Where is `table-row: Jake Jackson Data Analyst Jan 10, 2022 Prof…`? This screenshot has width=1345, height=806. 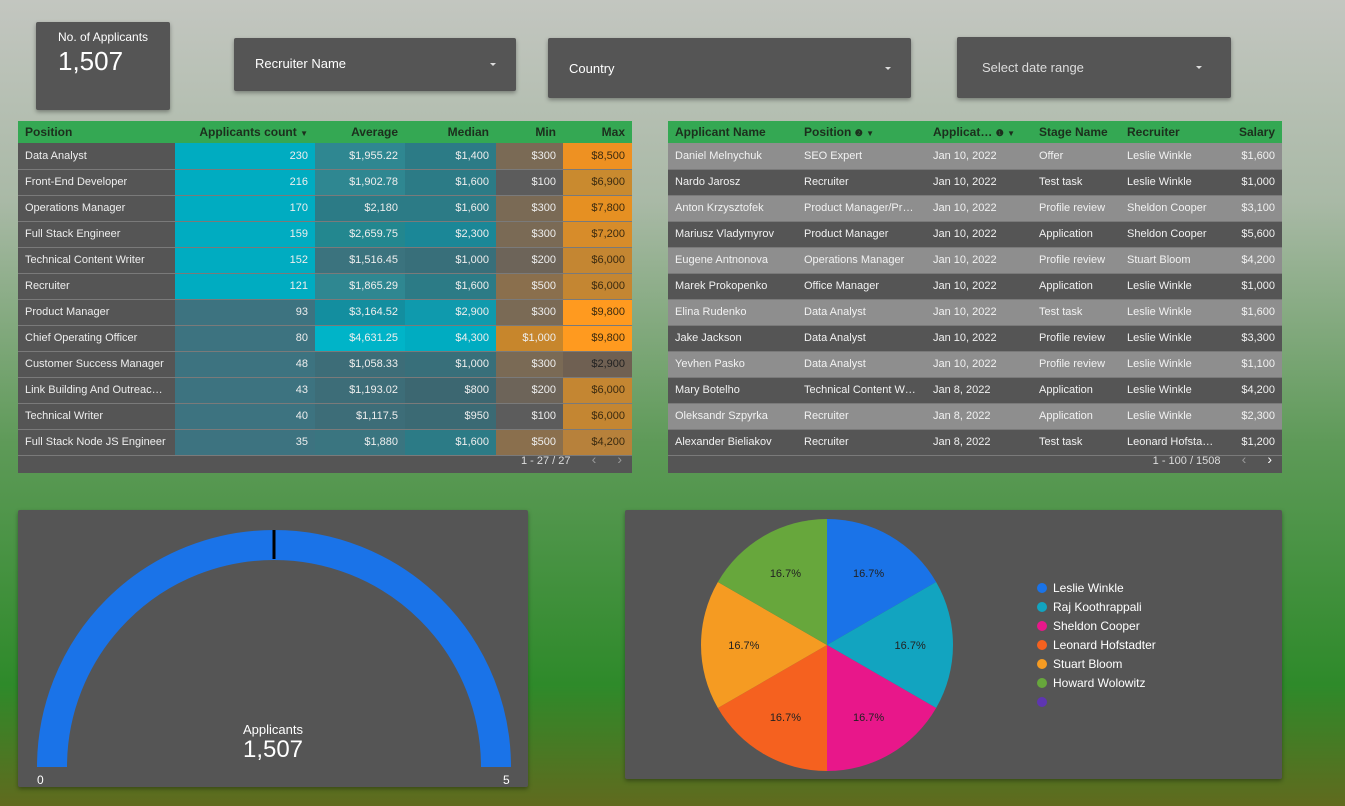 table-row: Jake Jackson Data Analyst Jan 10, 2022 Prof… is located at coordinates (975, 338).